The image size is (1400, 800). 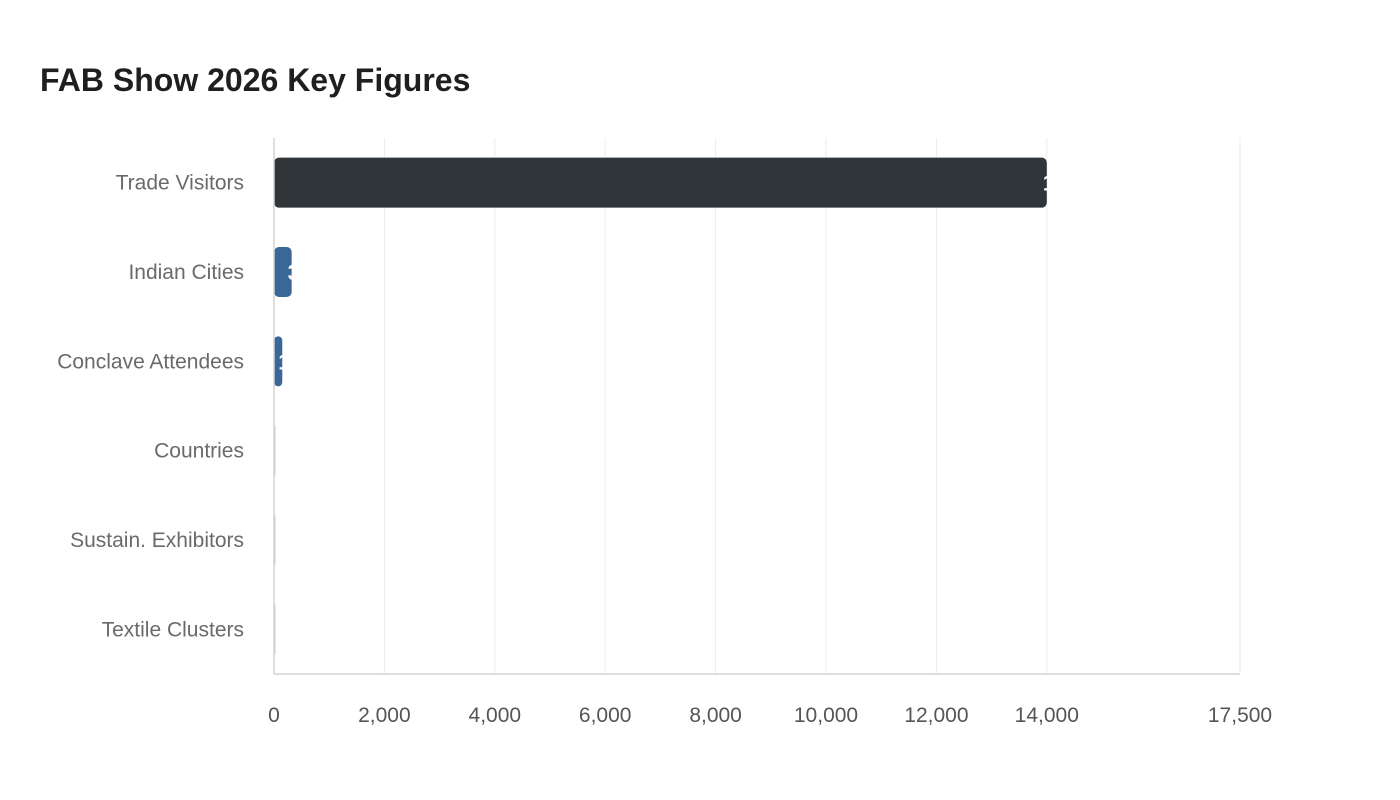 What do you see at coordinates (157, 540) in the screenshot?
I see `category-label-4: Sustain. Exhibitors` at bounding box center [157, 540].